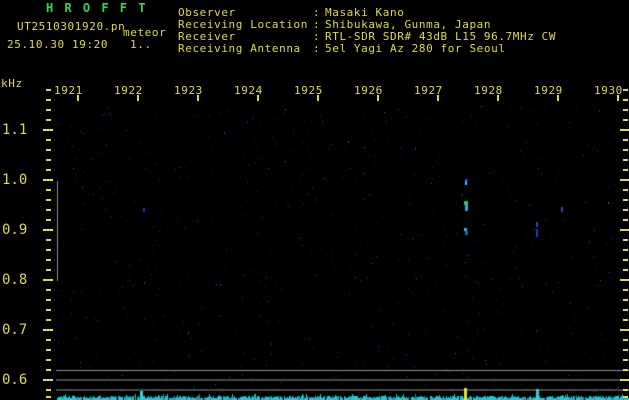  I want to click on station-field-label: Receiving Antenna, so click(239, 48).